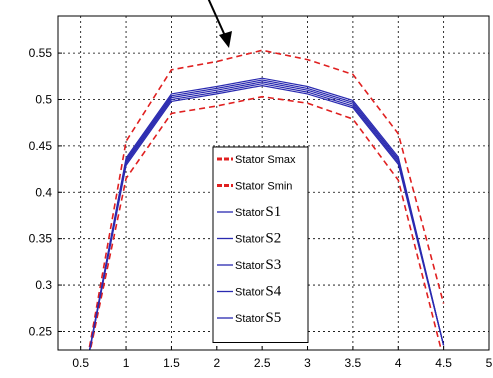 Image resolution: width=493 pixels, height=378 pixels. I want to click on y-tick-label: 0.45, so click(41, 146).